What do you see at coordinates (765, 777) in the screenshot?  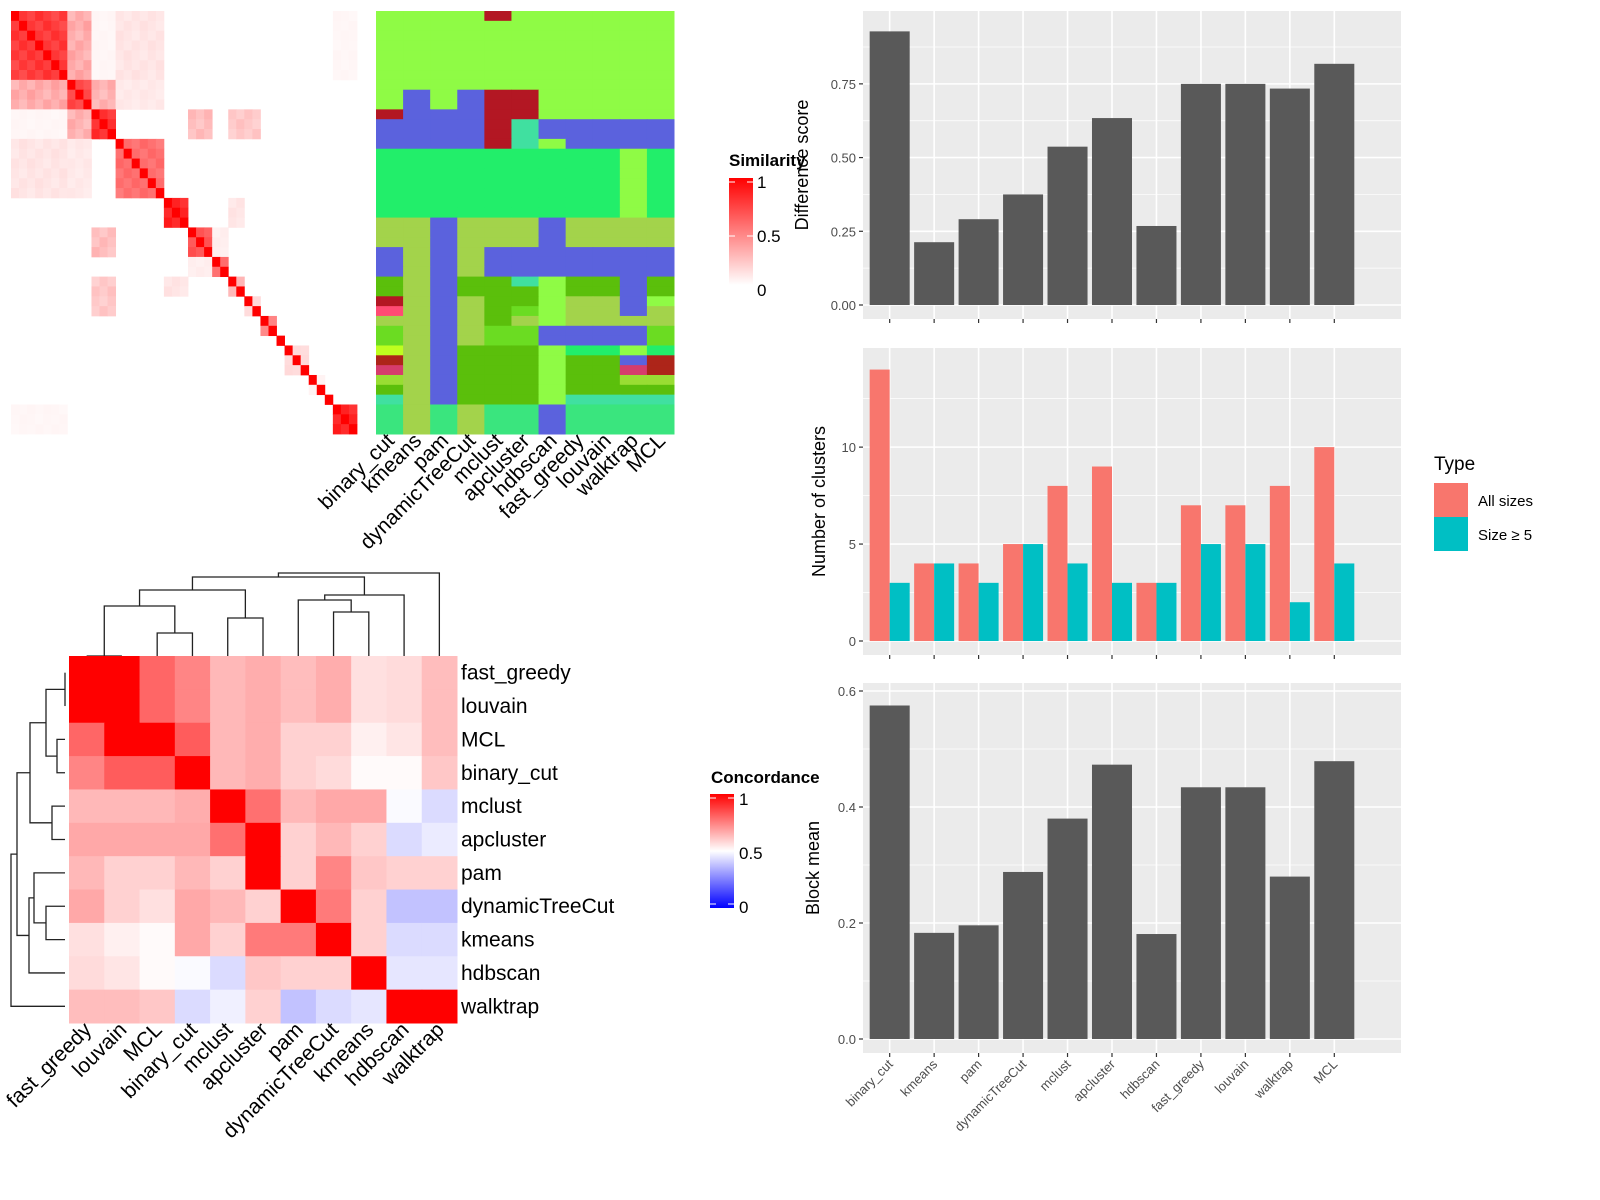 I see `concordance-legend-title: Concordance` at bounding box center [765, 777].